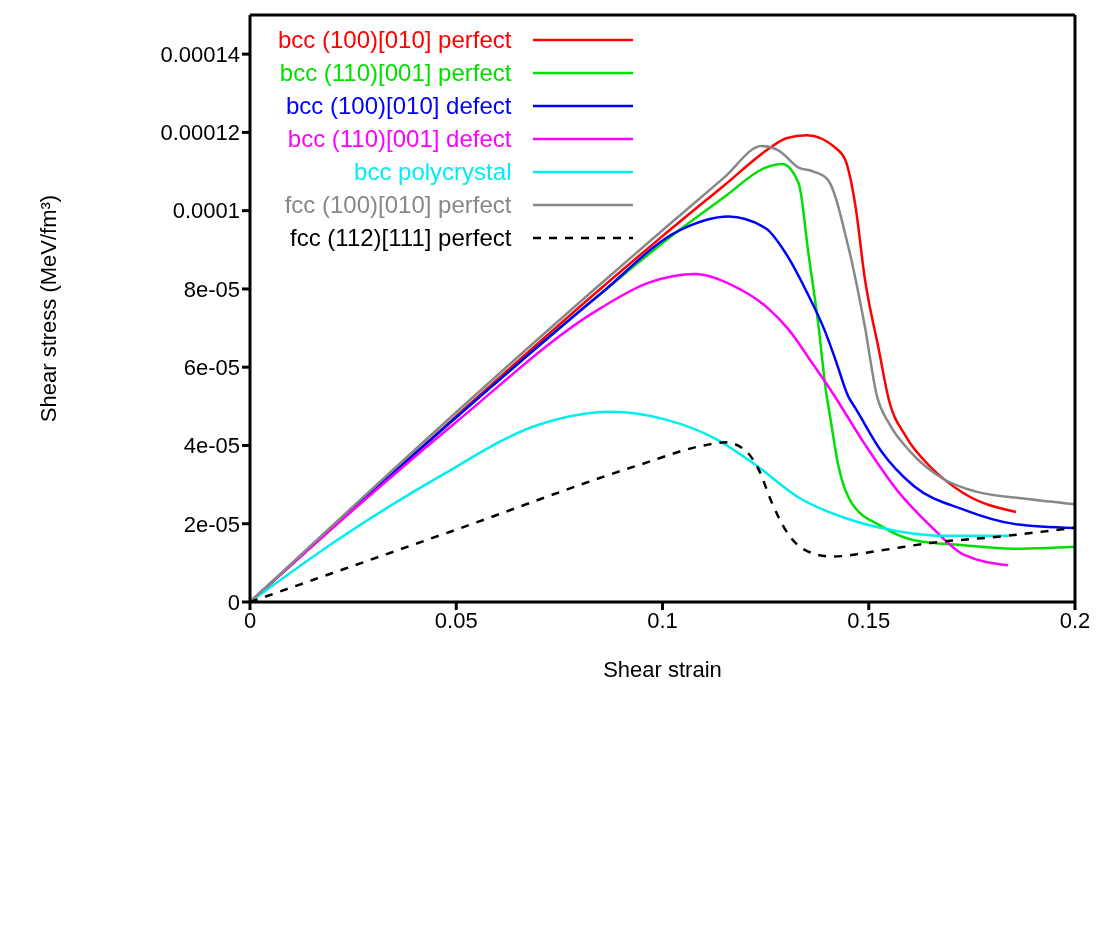  What do you see at coordinates (211, 368) in the screenshot?
I see `y-tick-label: 6e-05` at bounding box center [211, 368].